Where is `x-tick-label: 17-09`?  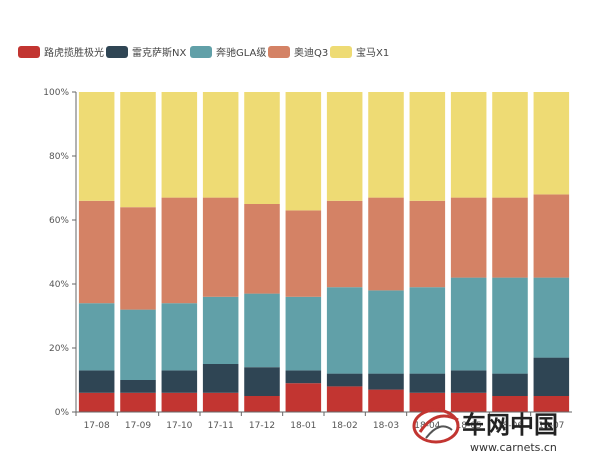
x-tick-label: 17-09 is located at coordinates (138, 426).